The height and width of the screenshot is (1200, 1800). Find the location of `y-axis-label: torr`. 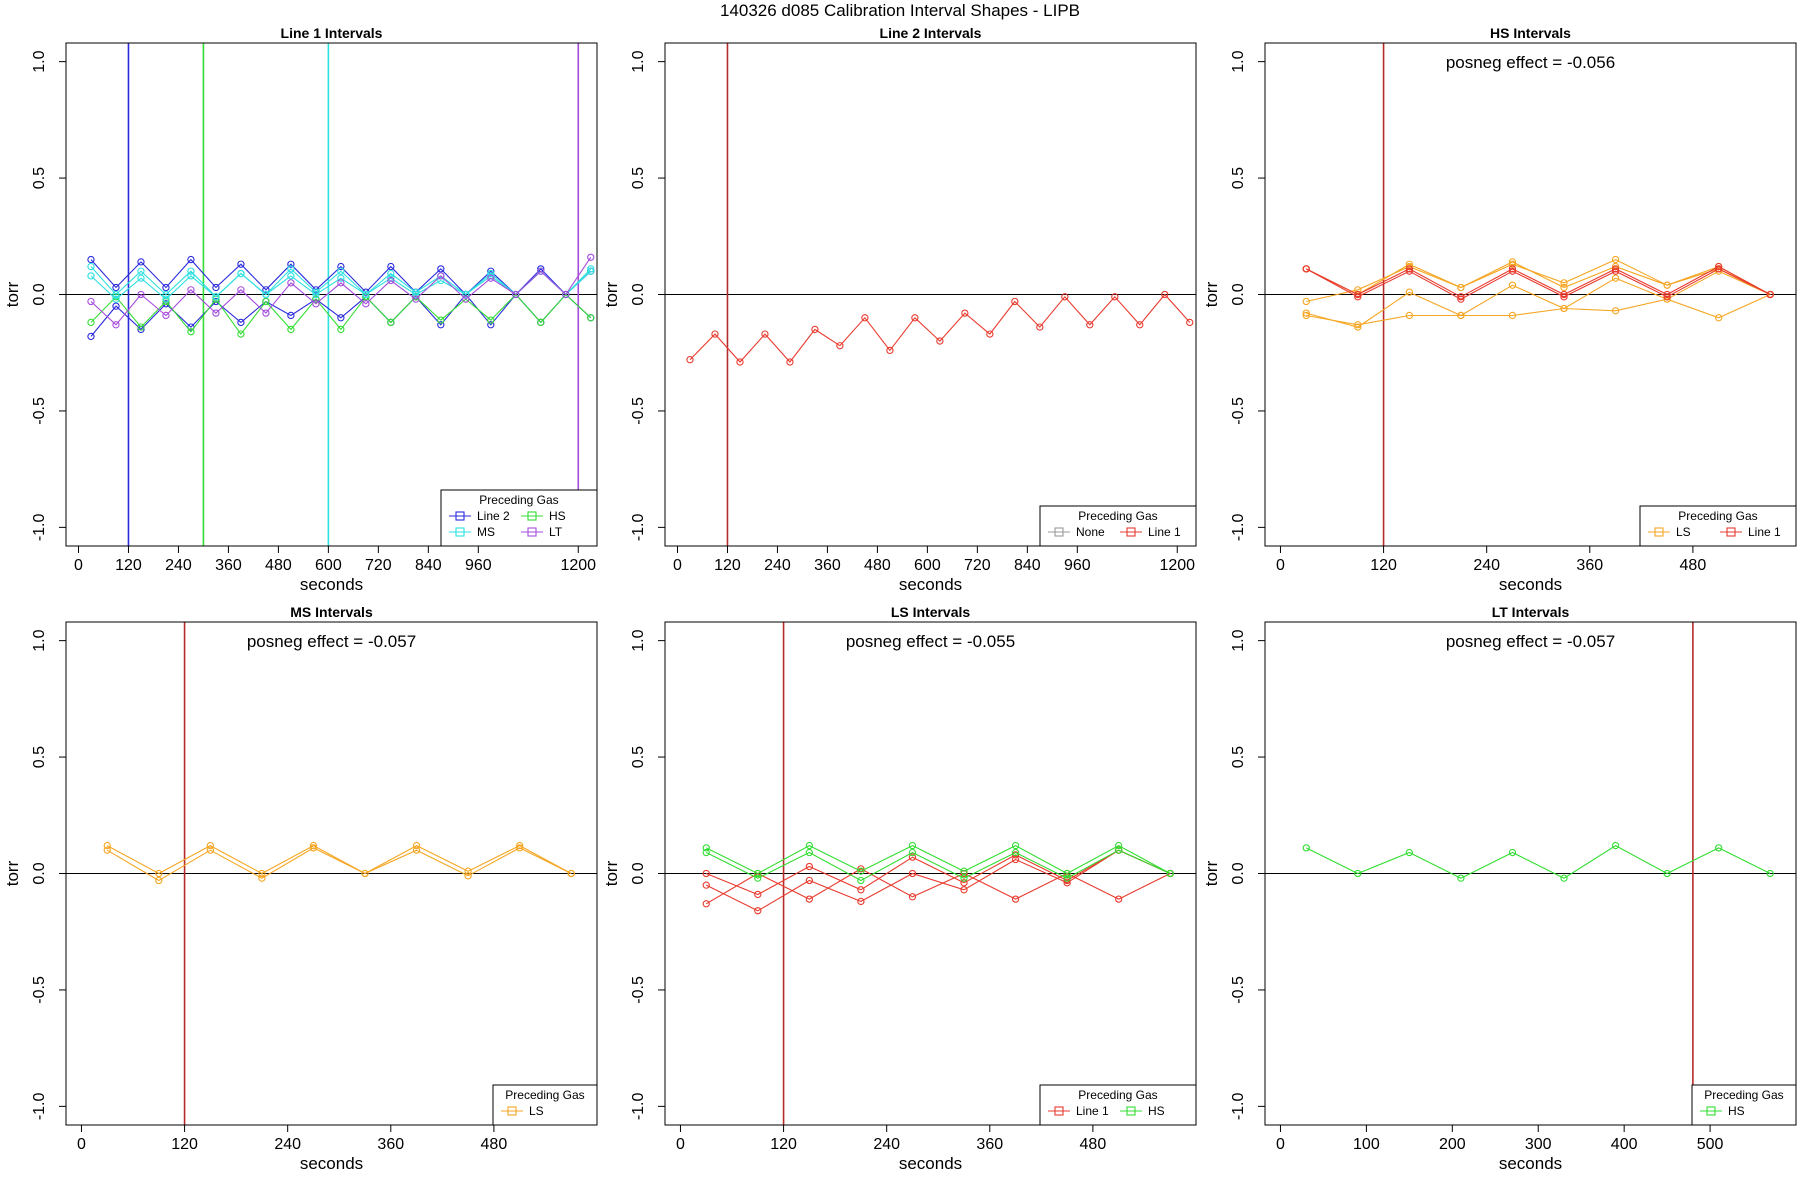

y-axis-label: torr is located at coordinates (1211, 294).